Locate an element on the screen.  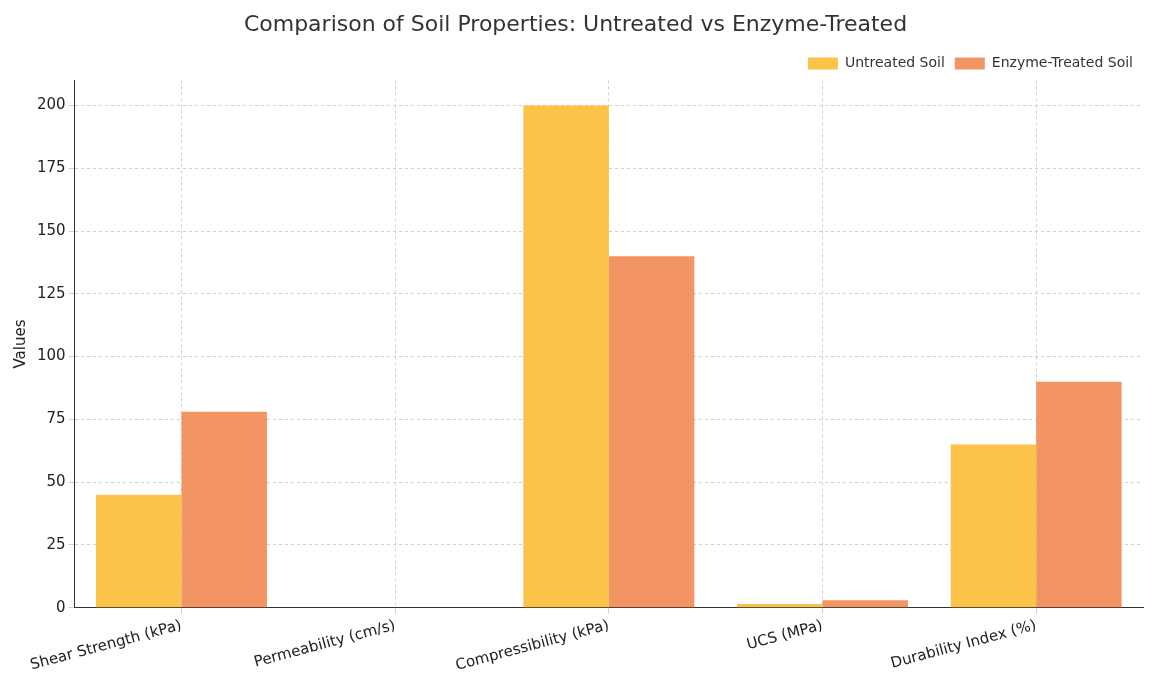
y-tick-label: 25 is located at coordinates (56, 543).